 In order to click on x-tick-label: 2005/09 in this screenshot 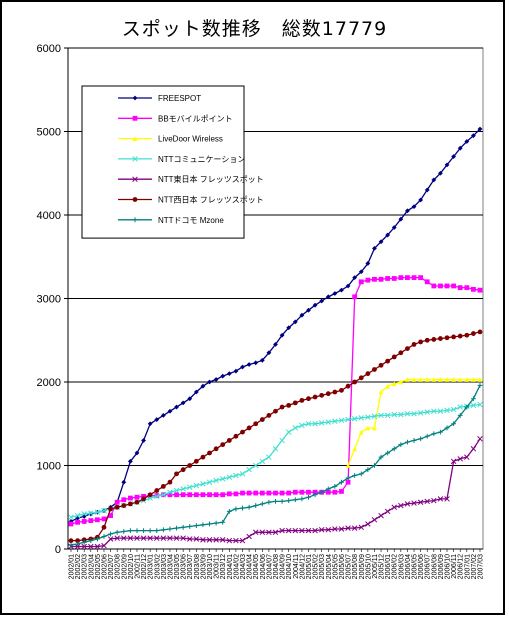, I will do `click(362, 566)`.